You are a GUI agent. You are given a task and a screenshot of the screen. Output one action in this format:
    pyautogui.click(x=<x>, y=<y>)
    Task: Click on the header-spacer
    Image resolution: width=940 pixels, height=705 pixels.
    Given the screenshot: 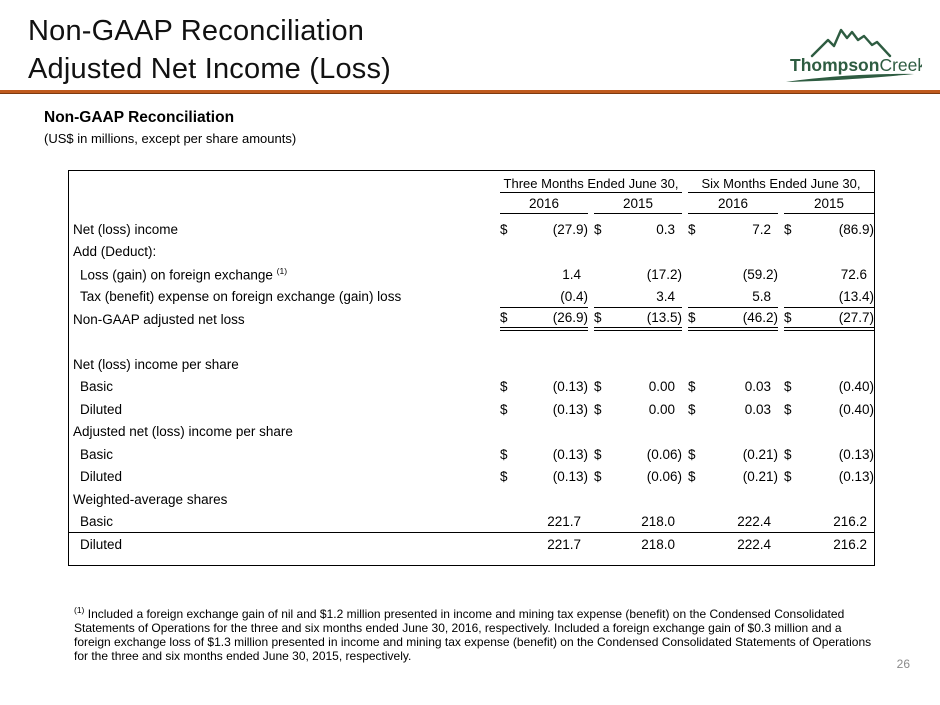 What is the action you would take?
    pyautogui.click(x=281, y=205)
    